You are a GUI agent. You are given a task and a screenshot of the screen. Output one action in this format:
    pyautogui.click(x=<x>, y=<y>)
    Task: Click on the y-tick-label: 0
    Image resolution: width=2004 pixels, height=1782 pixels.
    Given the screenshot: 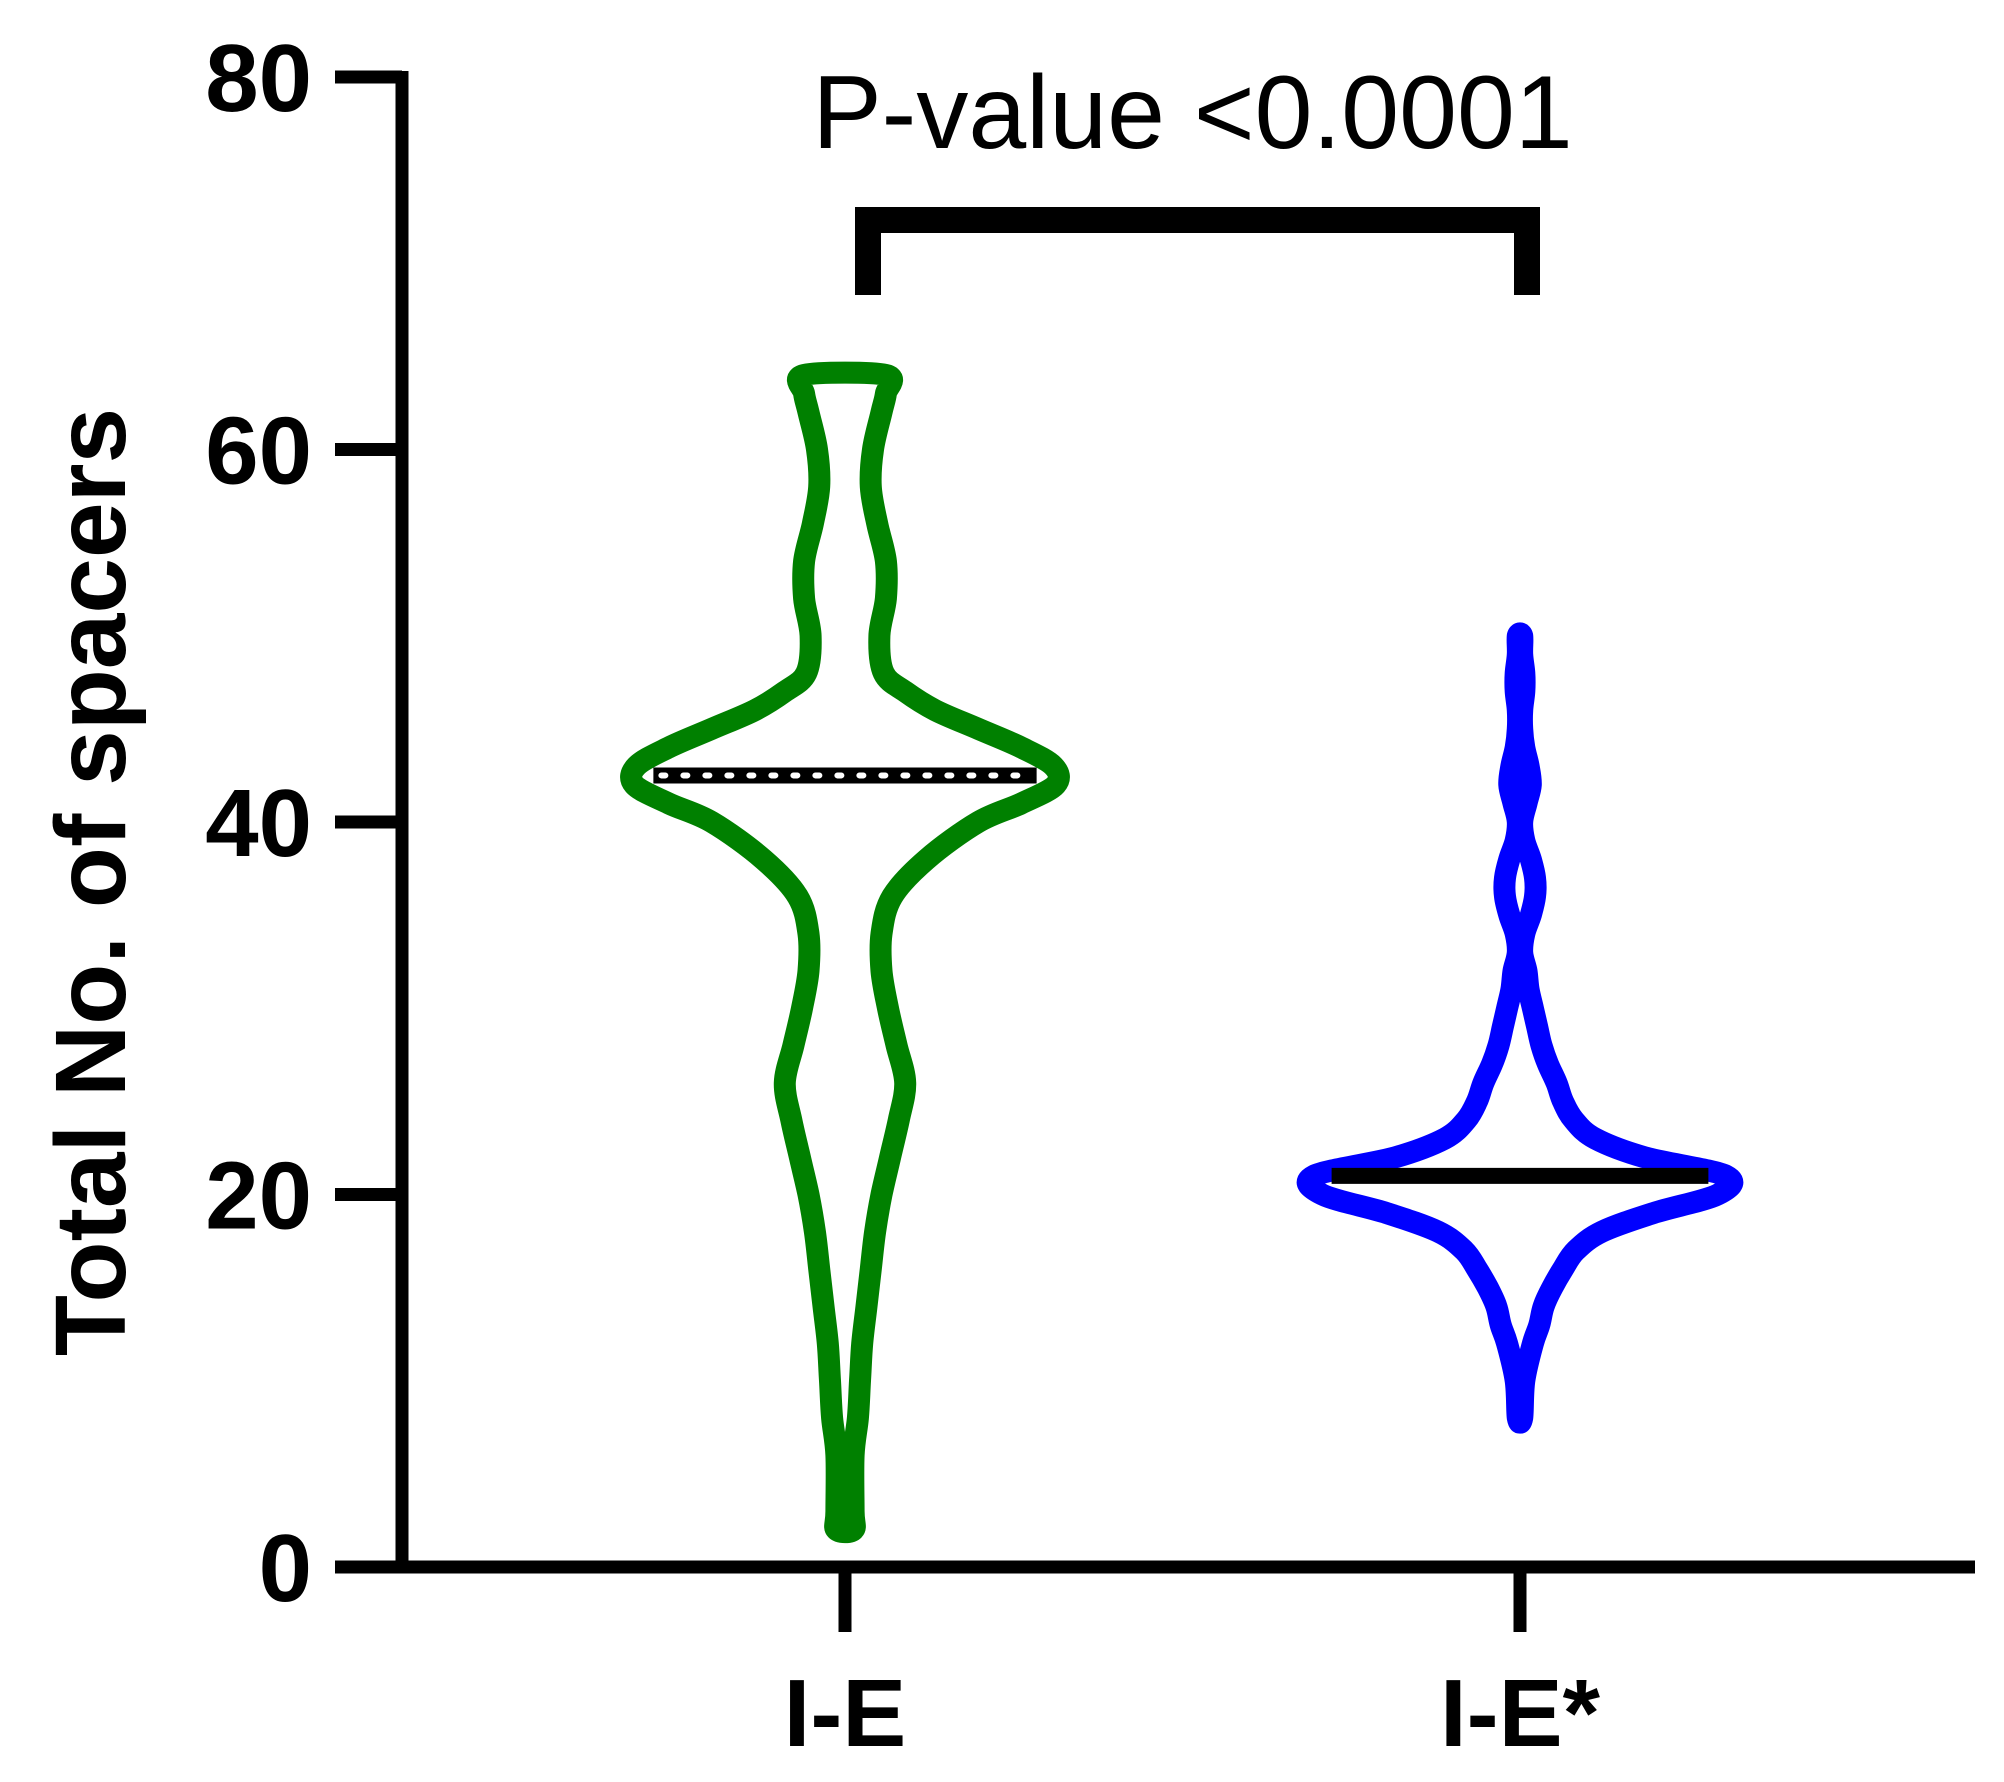 What is the action you would take?
    pyautogui.click(x=285, y=1568)
    